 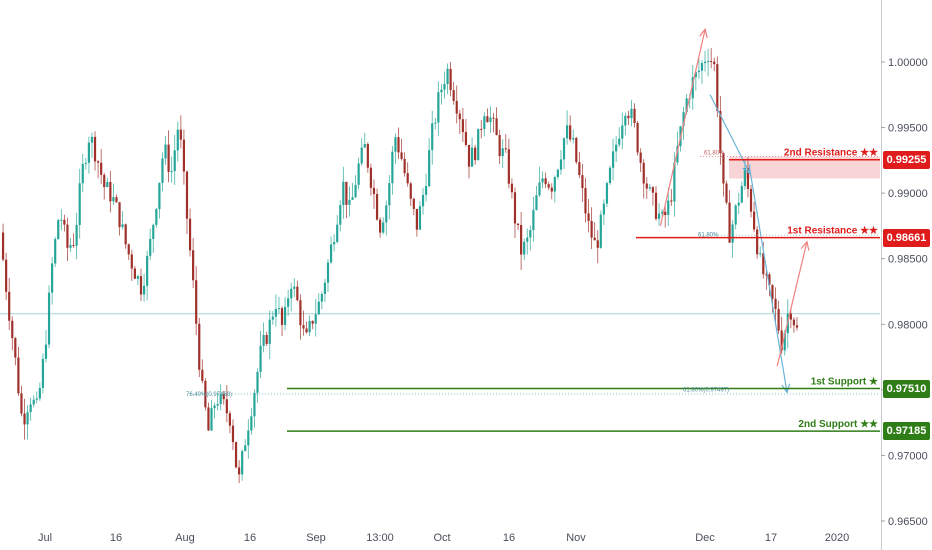 What do you see at coordinates (906, 159) in the screenshot?
I see `resistance-price-tag: 0.99255` at bounding box center [906, 159].